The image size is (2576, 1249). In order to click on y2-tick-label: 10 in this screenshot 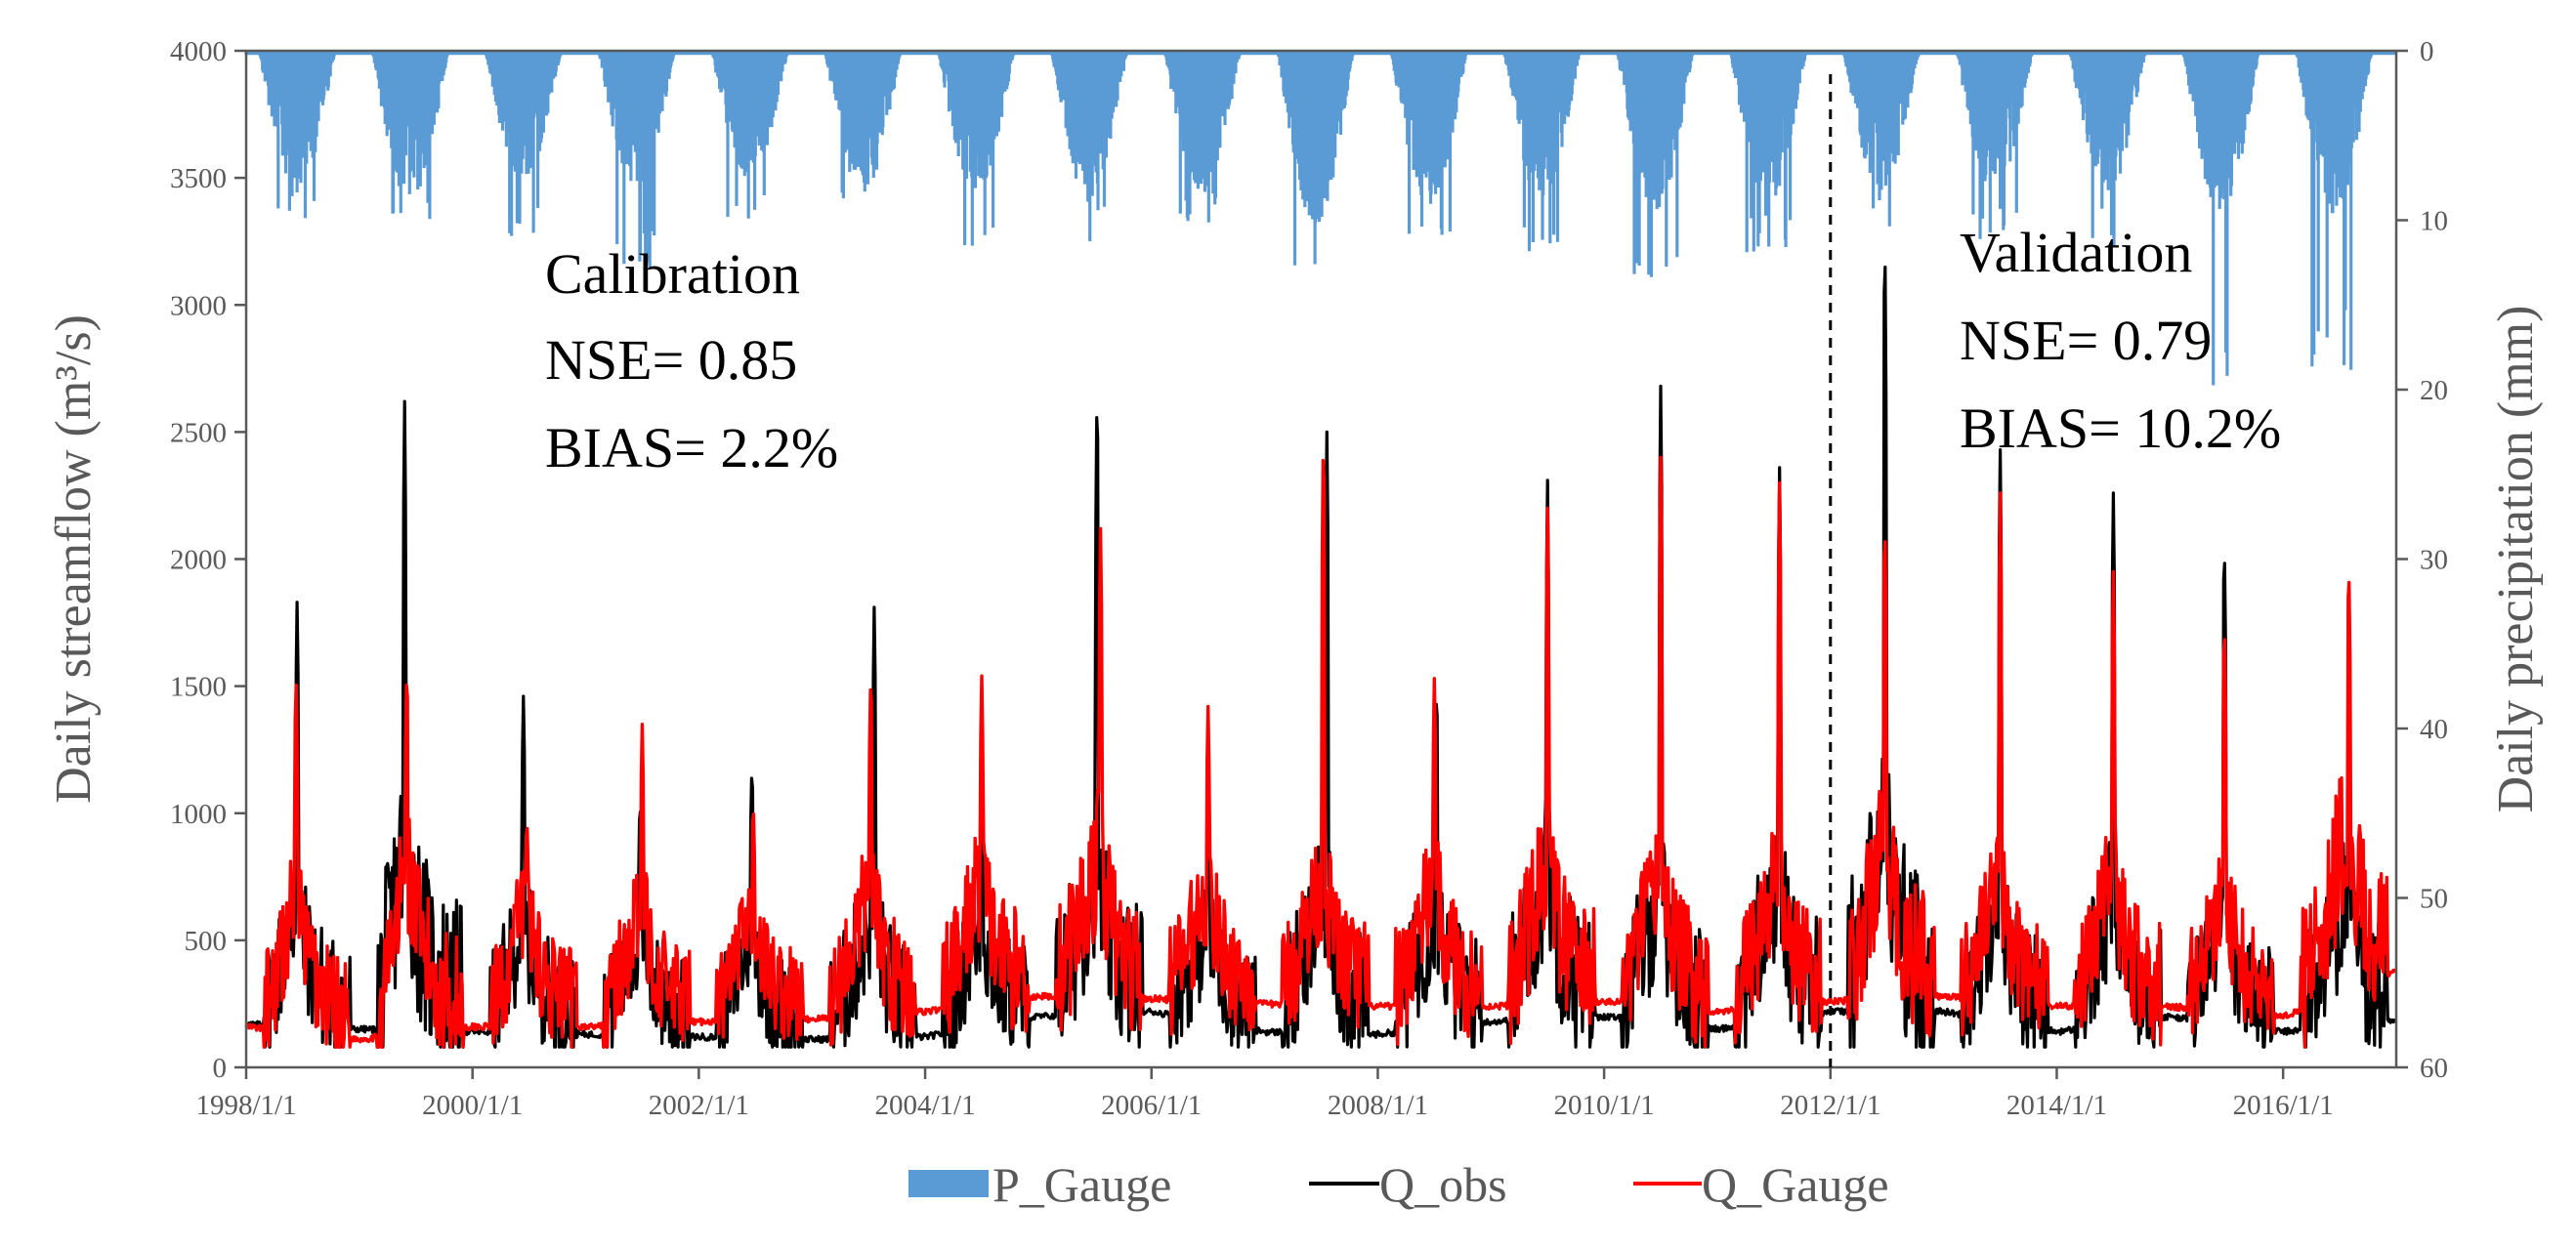, I will do `click(2434, 221)`.